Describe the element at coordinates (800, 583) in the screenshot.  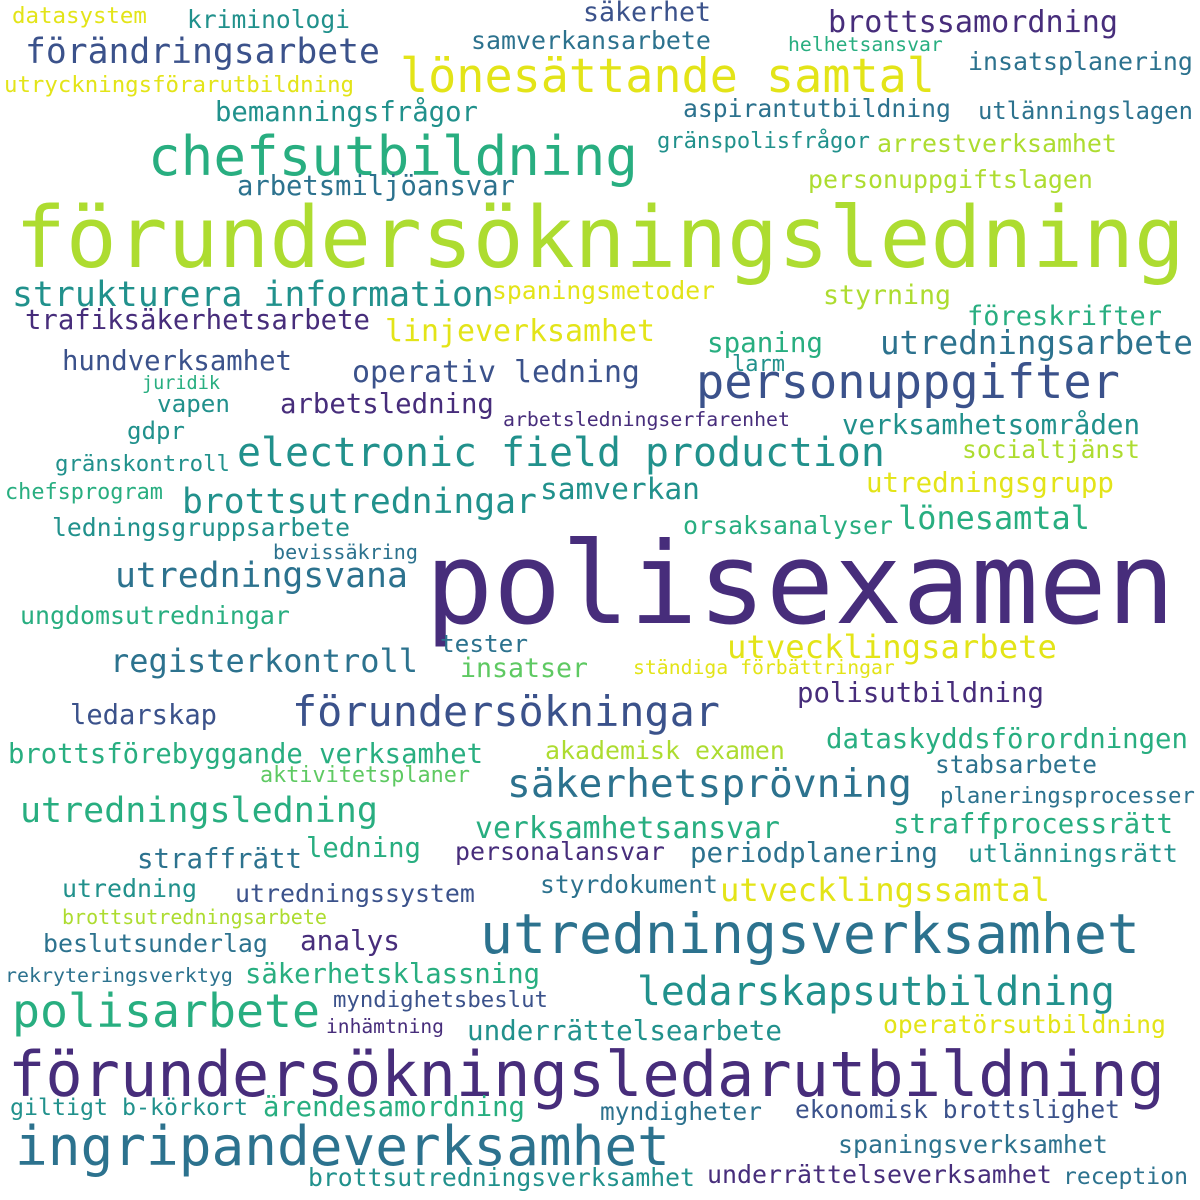
I see `word-polisexamen: polisexamen` at that location.